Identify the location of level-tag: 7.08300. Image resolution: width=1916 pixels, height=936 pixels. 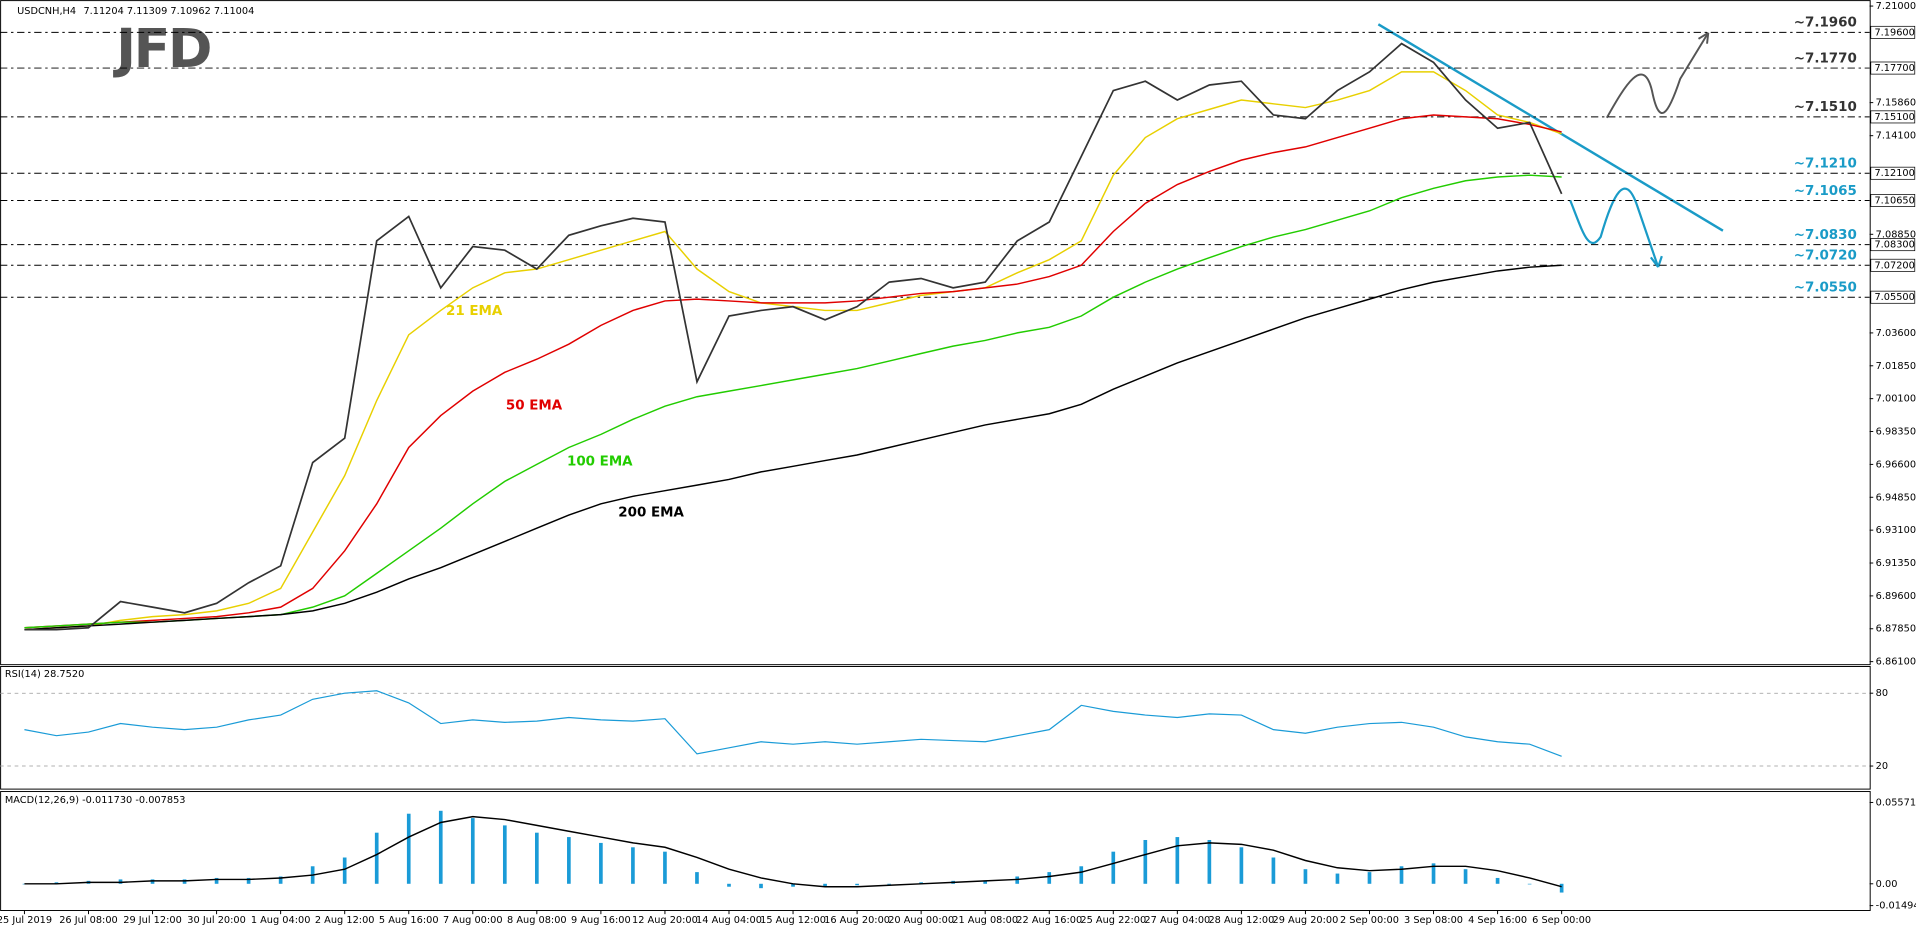
(1894, 245).